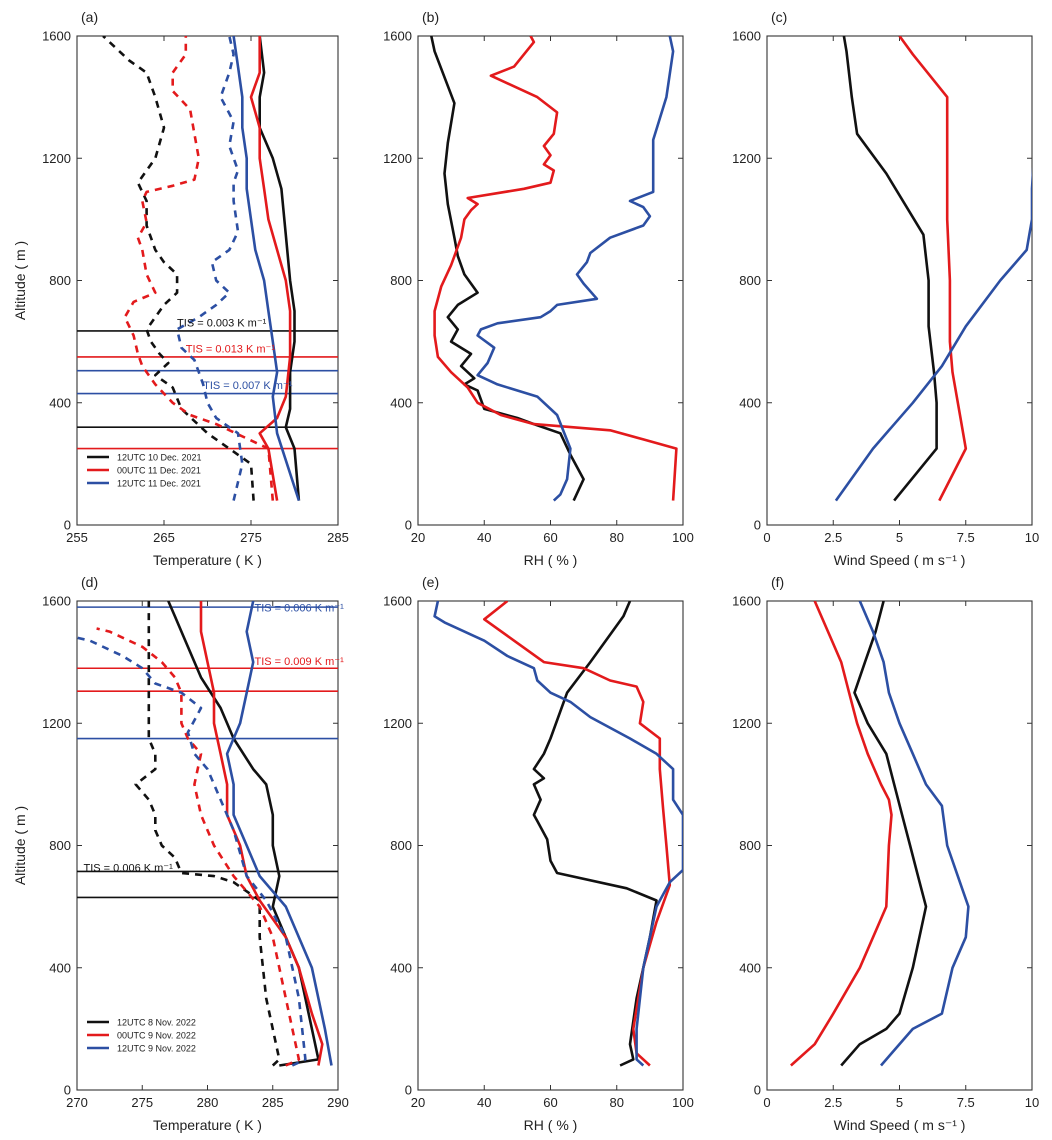 This screenshot has height=1140, width=1052. I want to click on dashed-red-profile-line, so click(198, 847).